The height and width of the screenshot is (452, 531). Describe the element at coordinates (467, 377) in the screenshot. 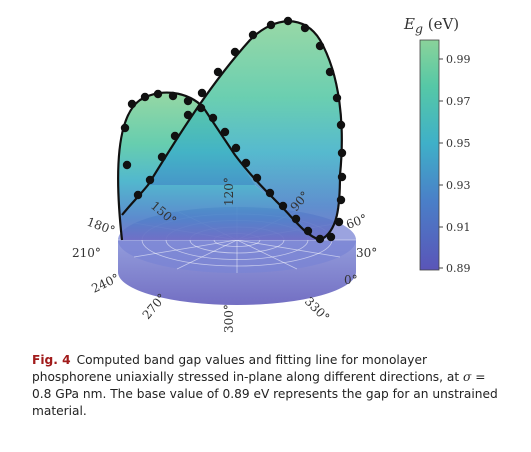

I see `caption-sigma: σ` at that location.